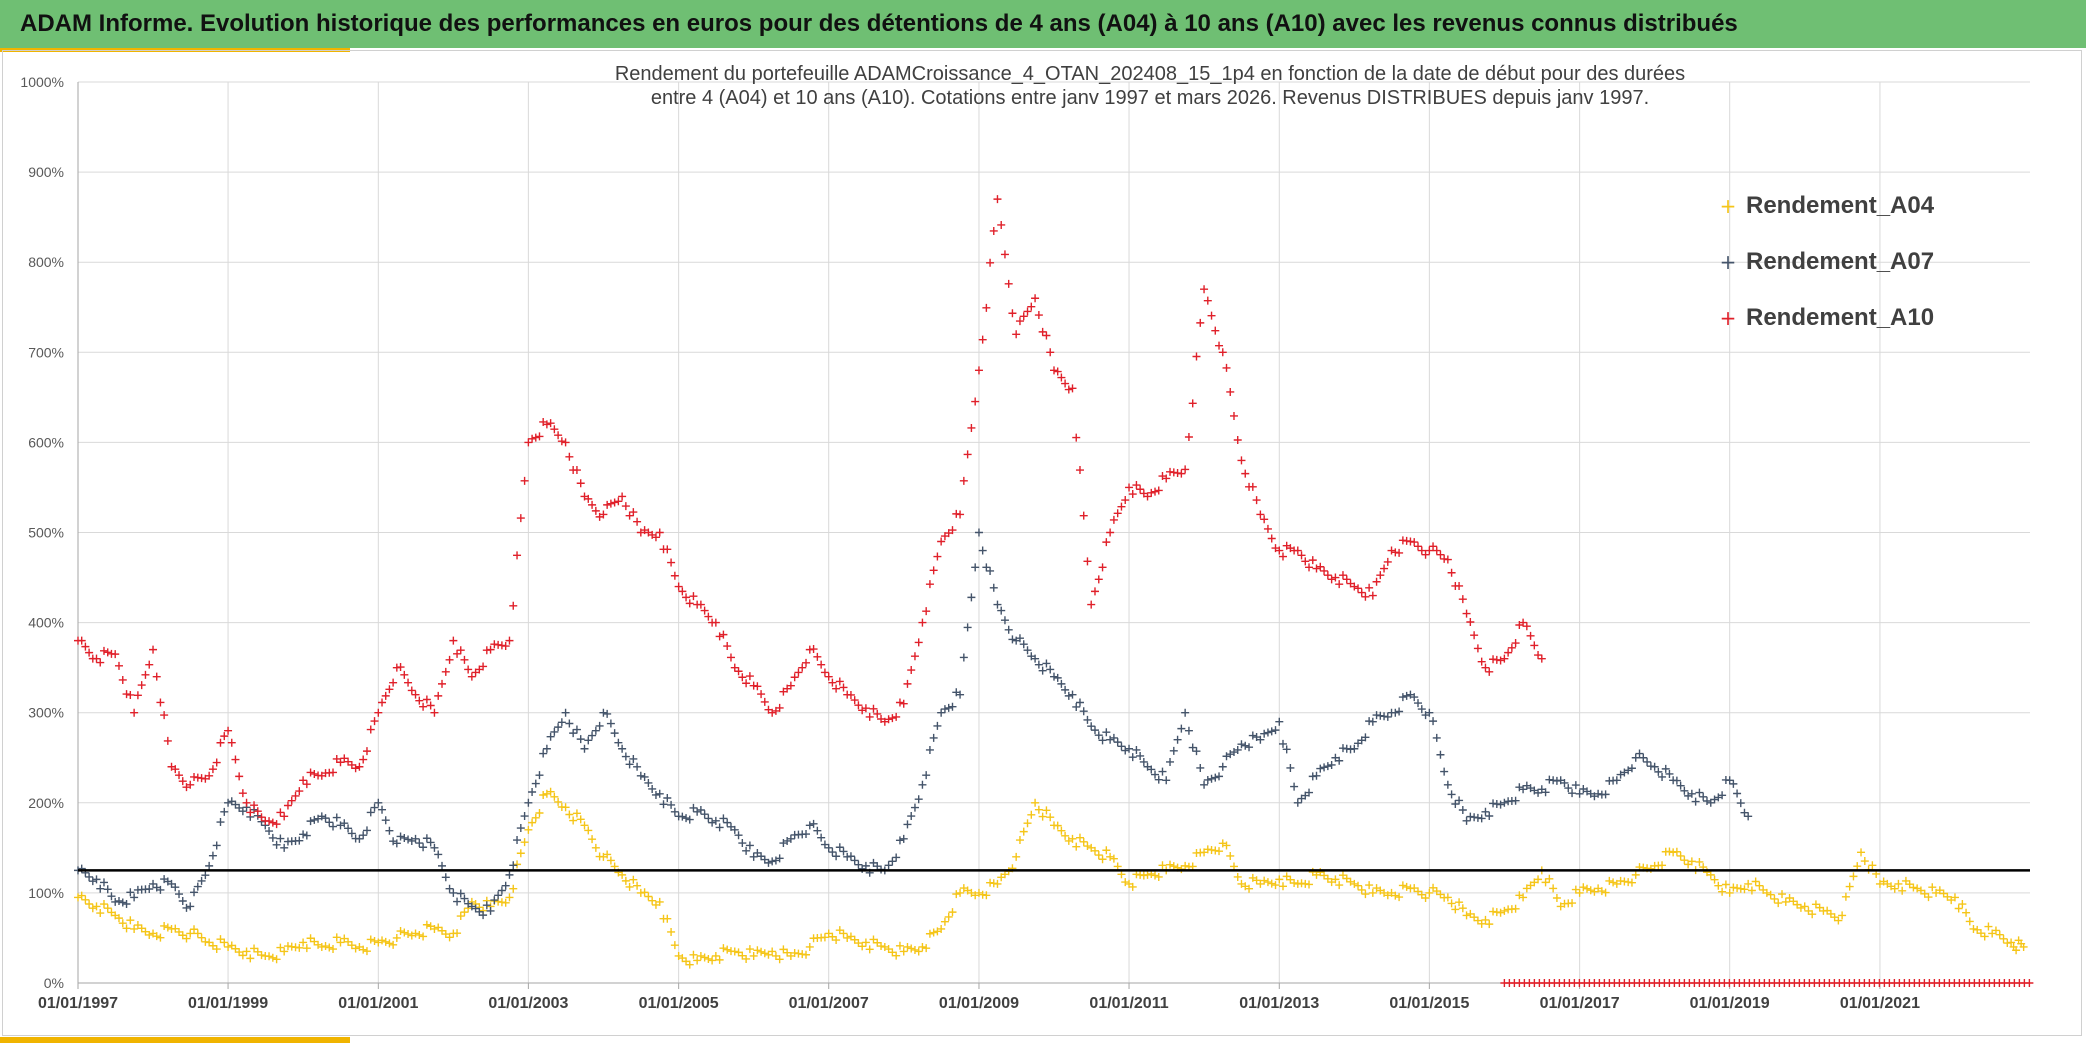  Describe the element at coordinates (42, 82) in the screenshot. I see `y-tick-label: 1000%` at that location.